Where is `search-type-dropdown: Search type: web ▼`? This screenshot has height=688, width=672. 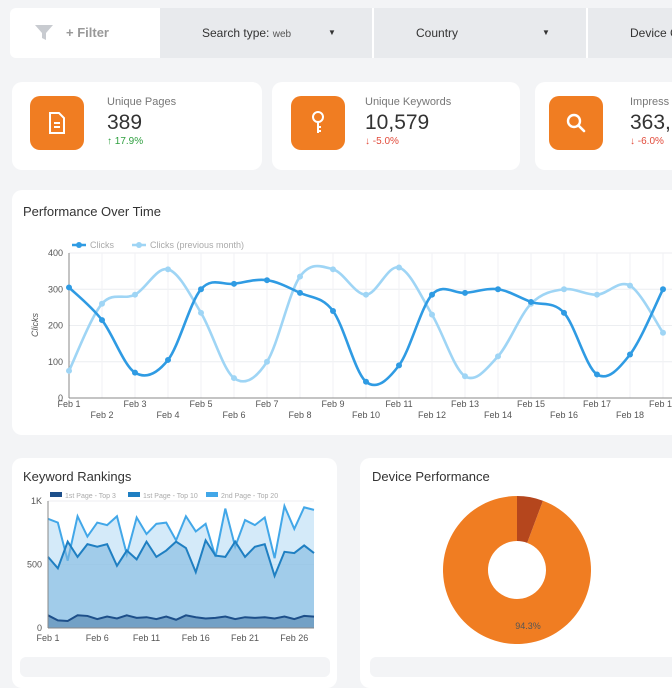
search-type-dropdown: Search type: web ▼ is located at coordinates (266, 33).